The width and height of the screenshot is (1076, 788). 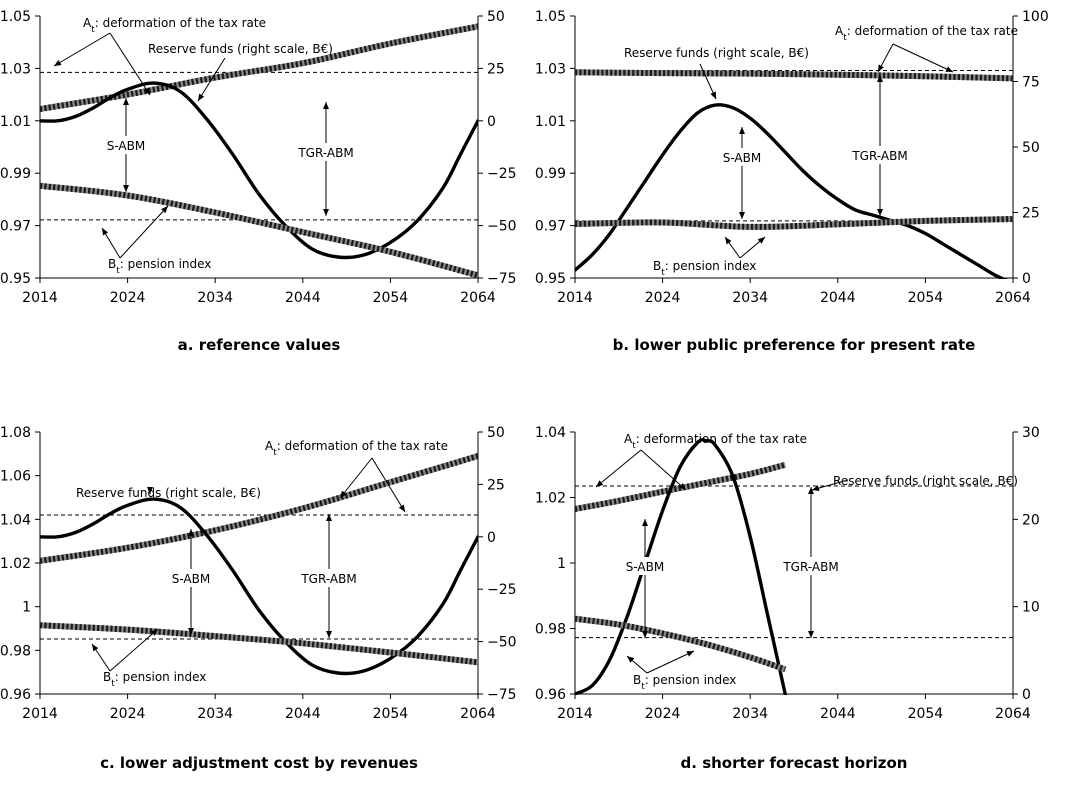 I want to click on left-y-tick-label: 0.98, so click(x=550, y=630).